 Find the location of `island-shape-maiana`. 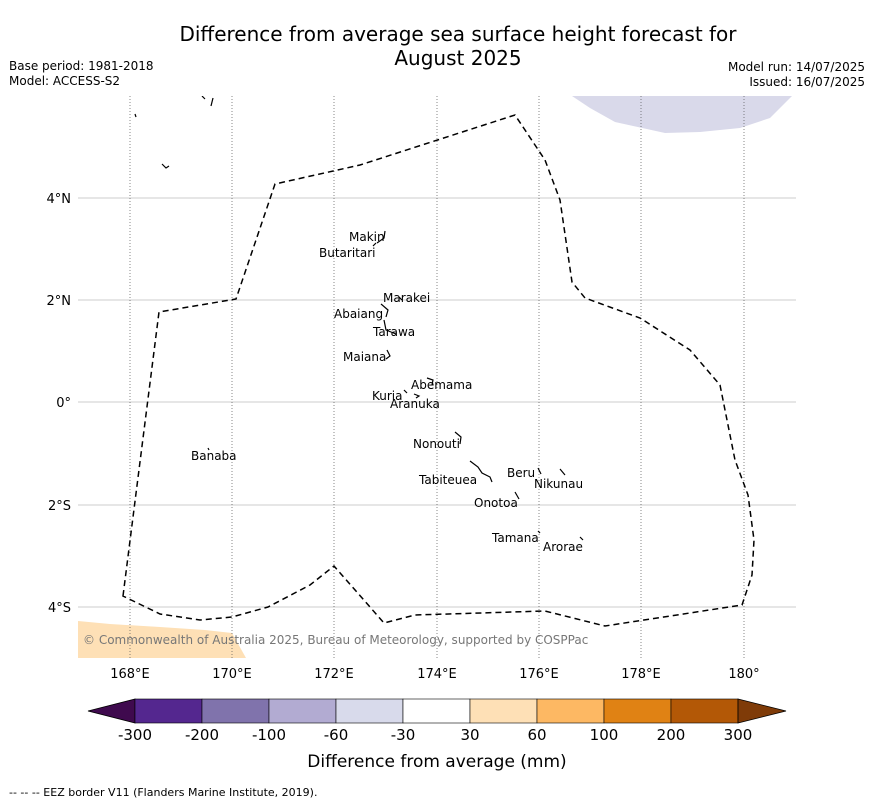

island-shape-maiana is located at coordinates (388, 354).